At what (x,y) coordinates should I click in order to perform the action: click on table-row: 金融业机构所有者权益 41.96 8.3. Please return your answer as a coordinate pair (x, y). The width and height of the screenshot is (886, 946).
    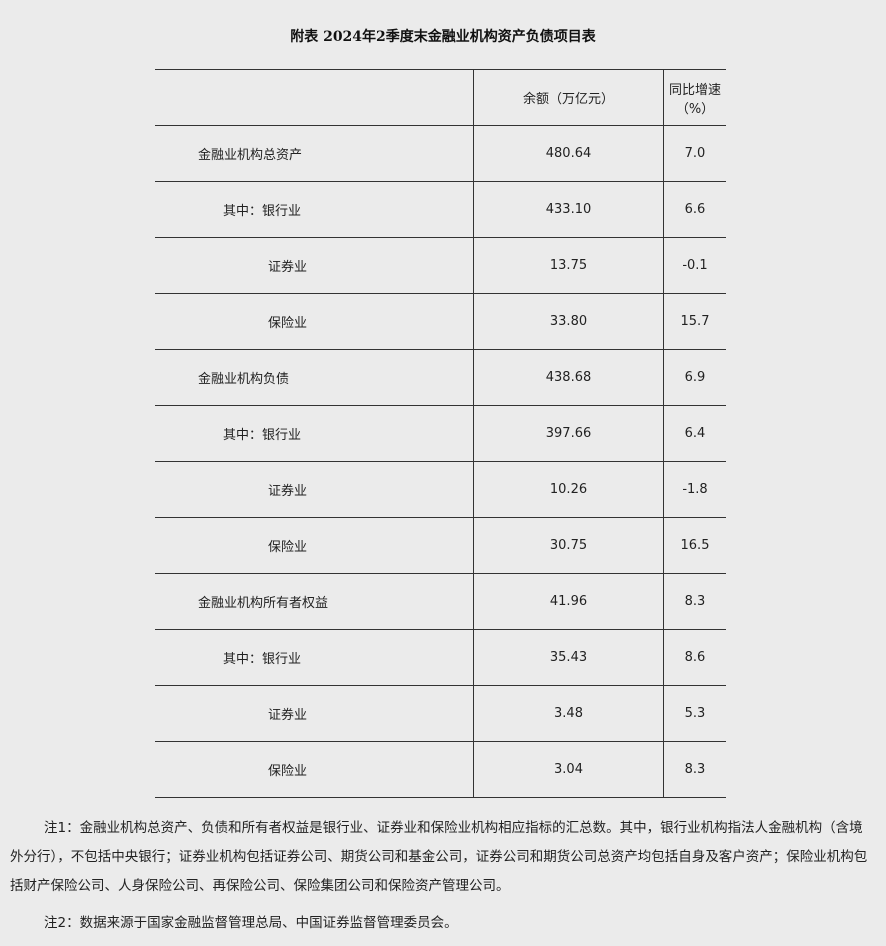
    Looking at the image, I should click on (440, 601).